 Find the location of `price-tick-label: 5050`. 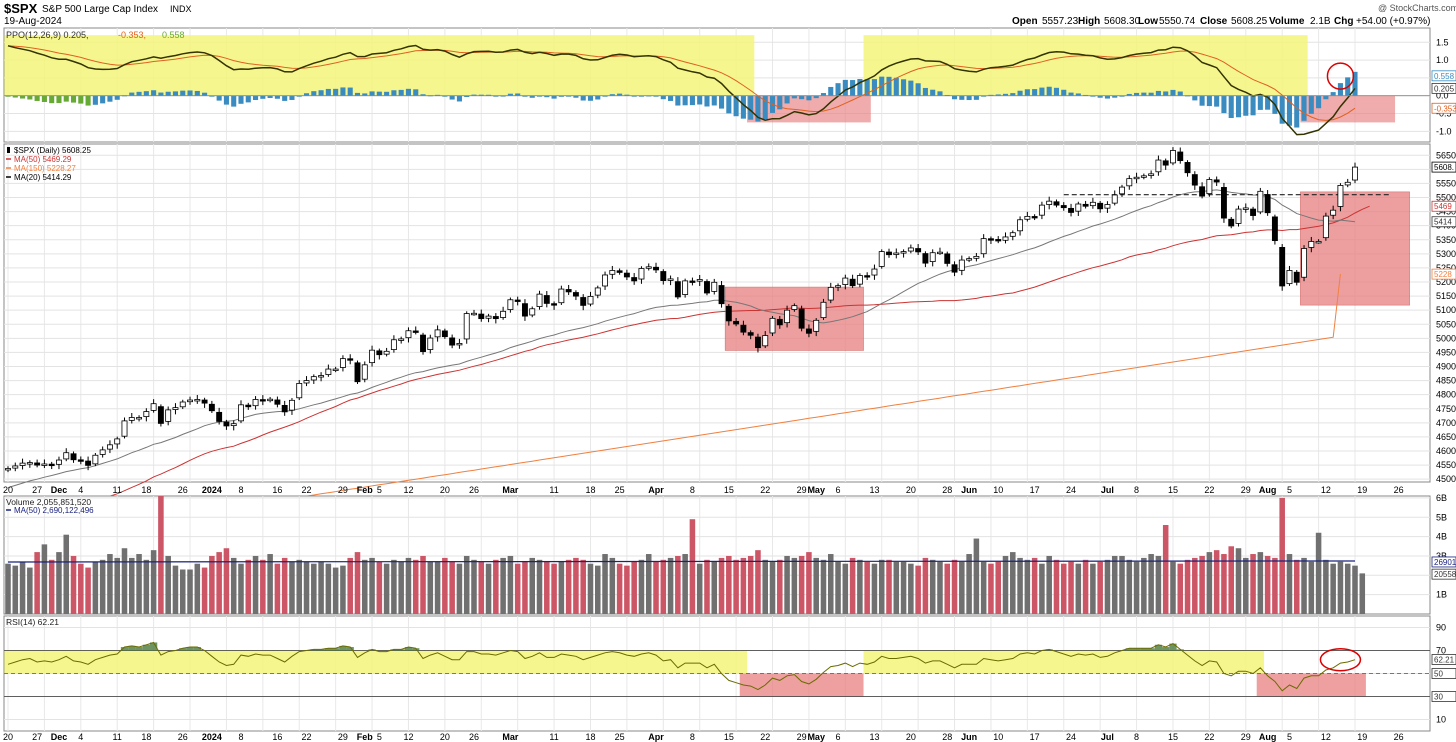

price-tick-label: 5050 is located at coordinates (1446, 324).